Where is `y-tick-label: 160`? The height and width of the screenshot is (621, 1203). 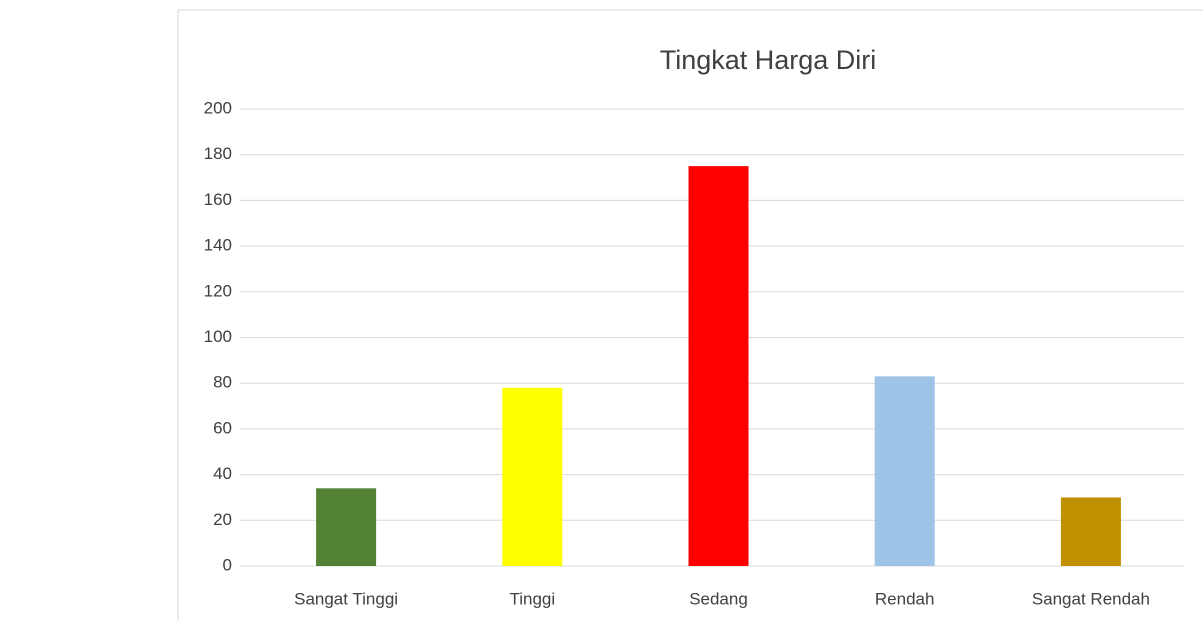 y-tick-label: 160 is located at coordinates (218, 199).